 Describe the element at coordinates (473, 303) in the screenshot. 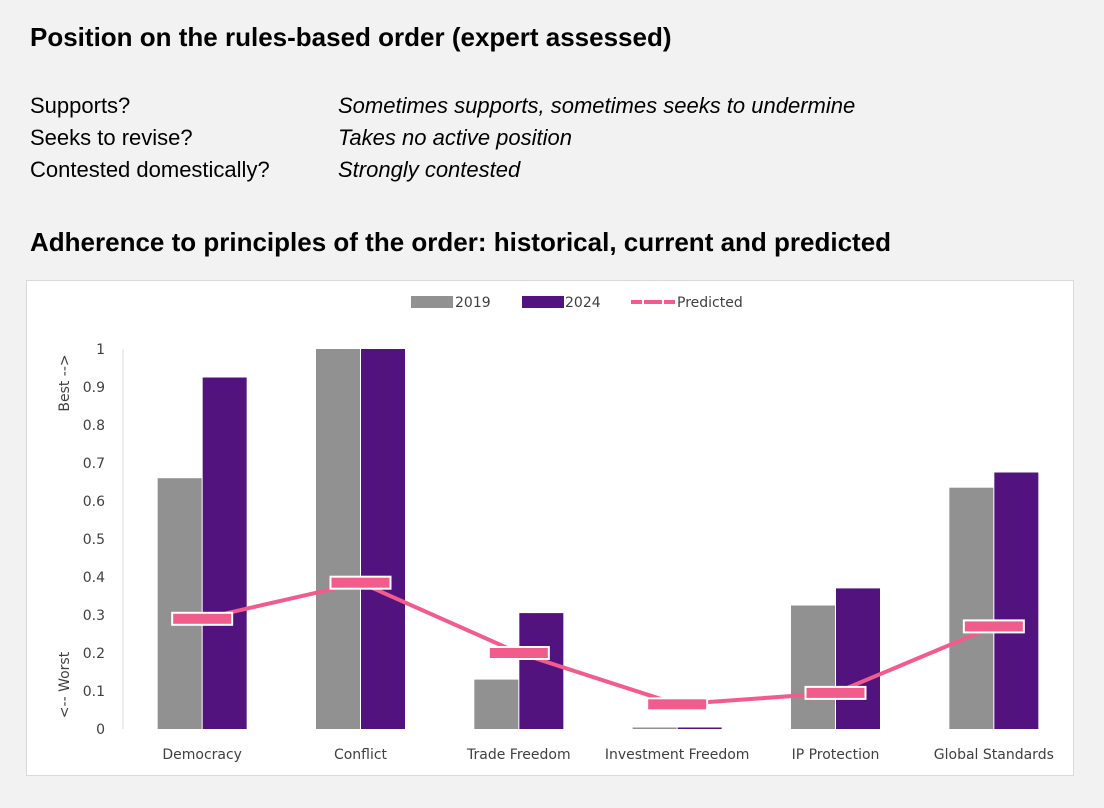

I see `legend-label-2019: 2019` at that location.